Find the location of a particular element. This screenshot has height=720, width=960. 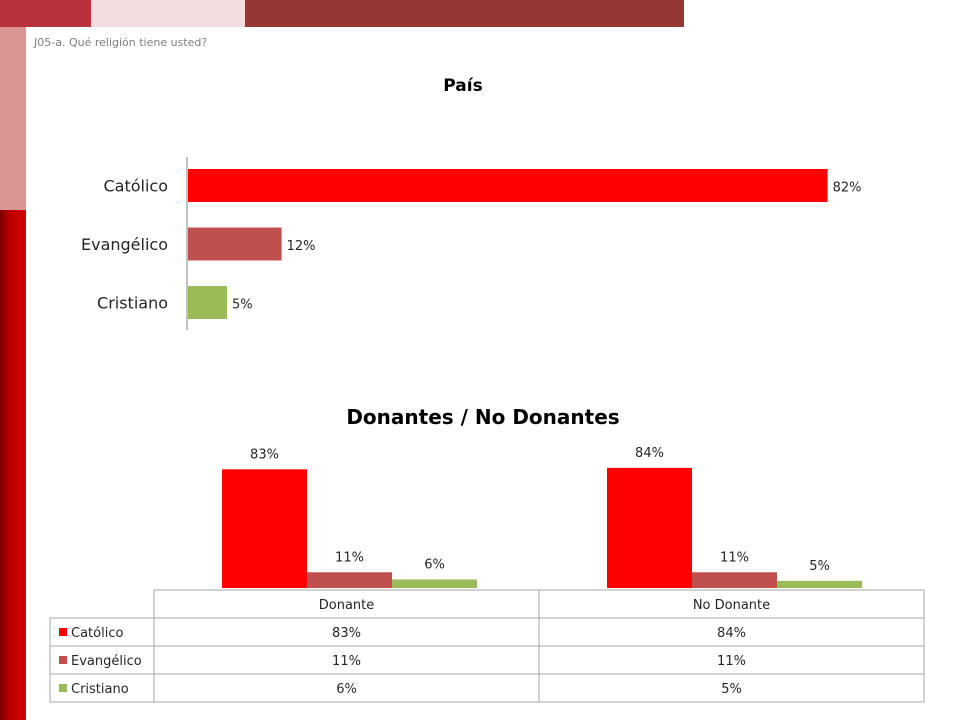

donor-bar-no-donante-catolico is located at coordinates (649, 527).